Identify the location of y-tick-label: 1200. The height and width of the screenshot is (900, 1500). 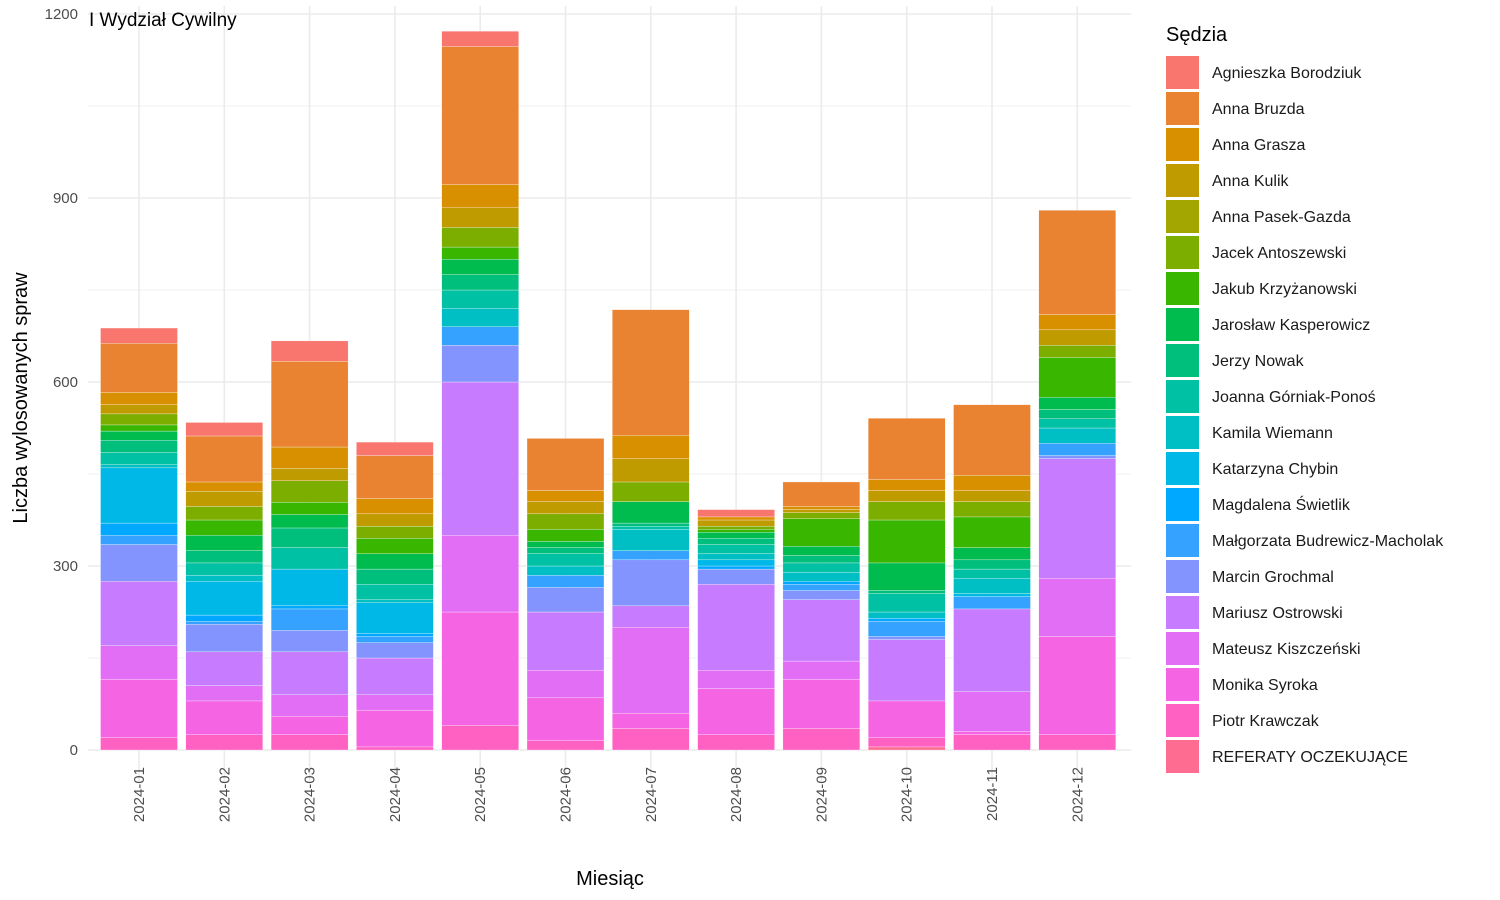
(61, 14).